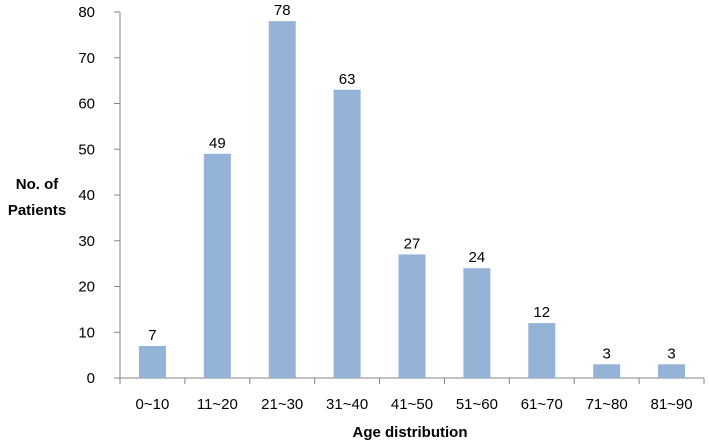 The width and height of the screenshot is (709, 442). Describe the element at coordinates (86, 12) in the screenshot. I see `y-tick-label: 80` at that location.